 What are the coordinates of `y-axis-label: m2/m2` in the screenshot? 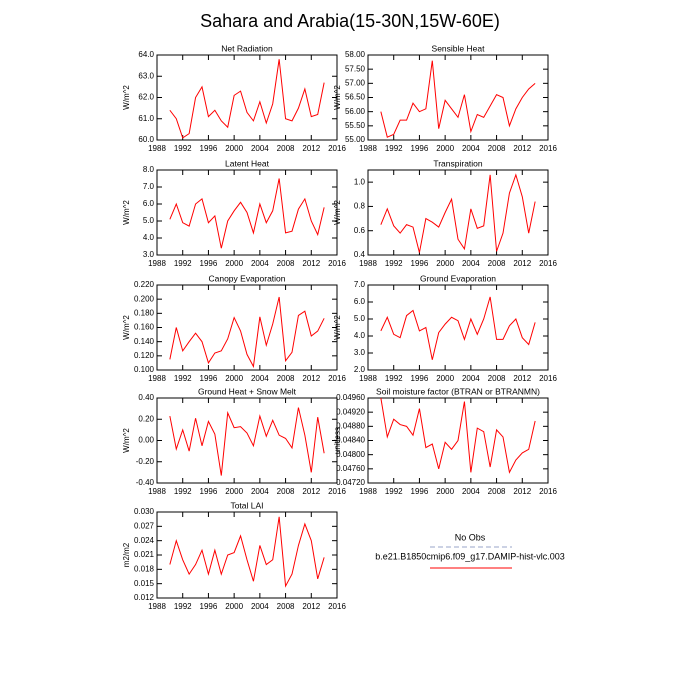 It's located at (126, 554).